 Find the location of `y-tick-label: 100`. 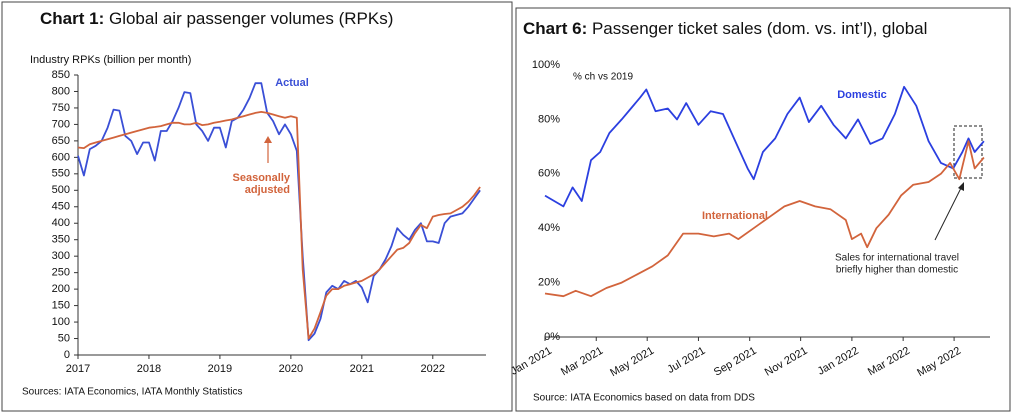

y-tick-label: 100 is located at coordinates (61, 322).